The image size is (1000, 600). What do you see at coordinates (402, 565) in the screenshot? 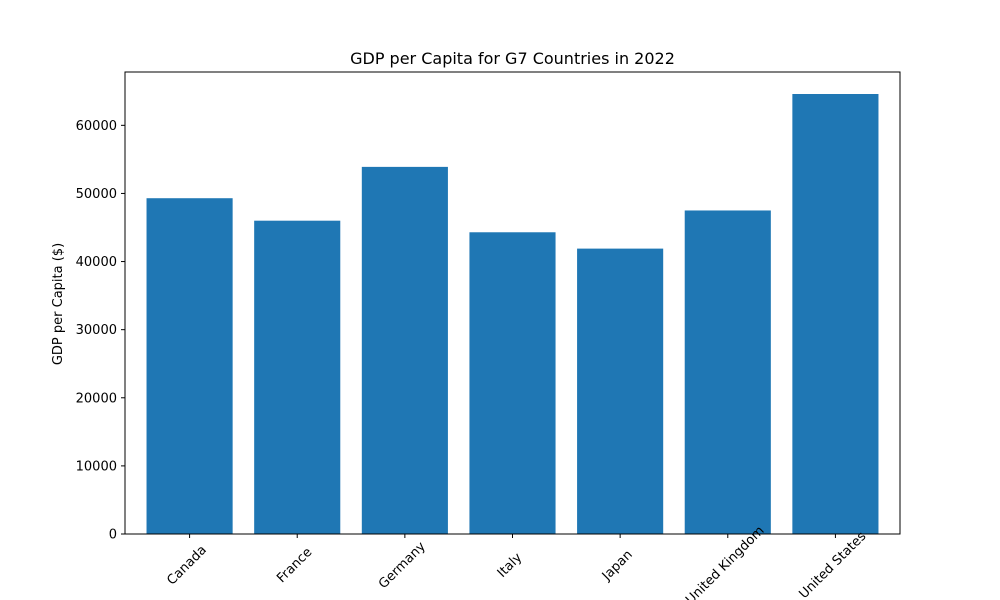
I see `x-tick-label: Germany` at bounding box center [402, 565].